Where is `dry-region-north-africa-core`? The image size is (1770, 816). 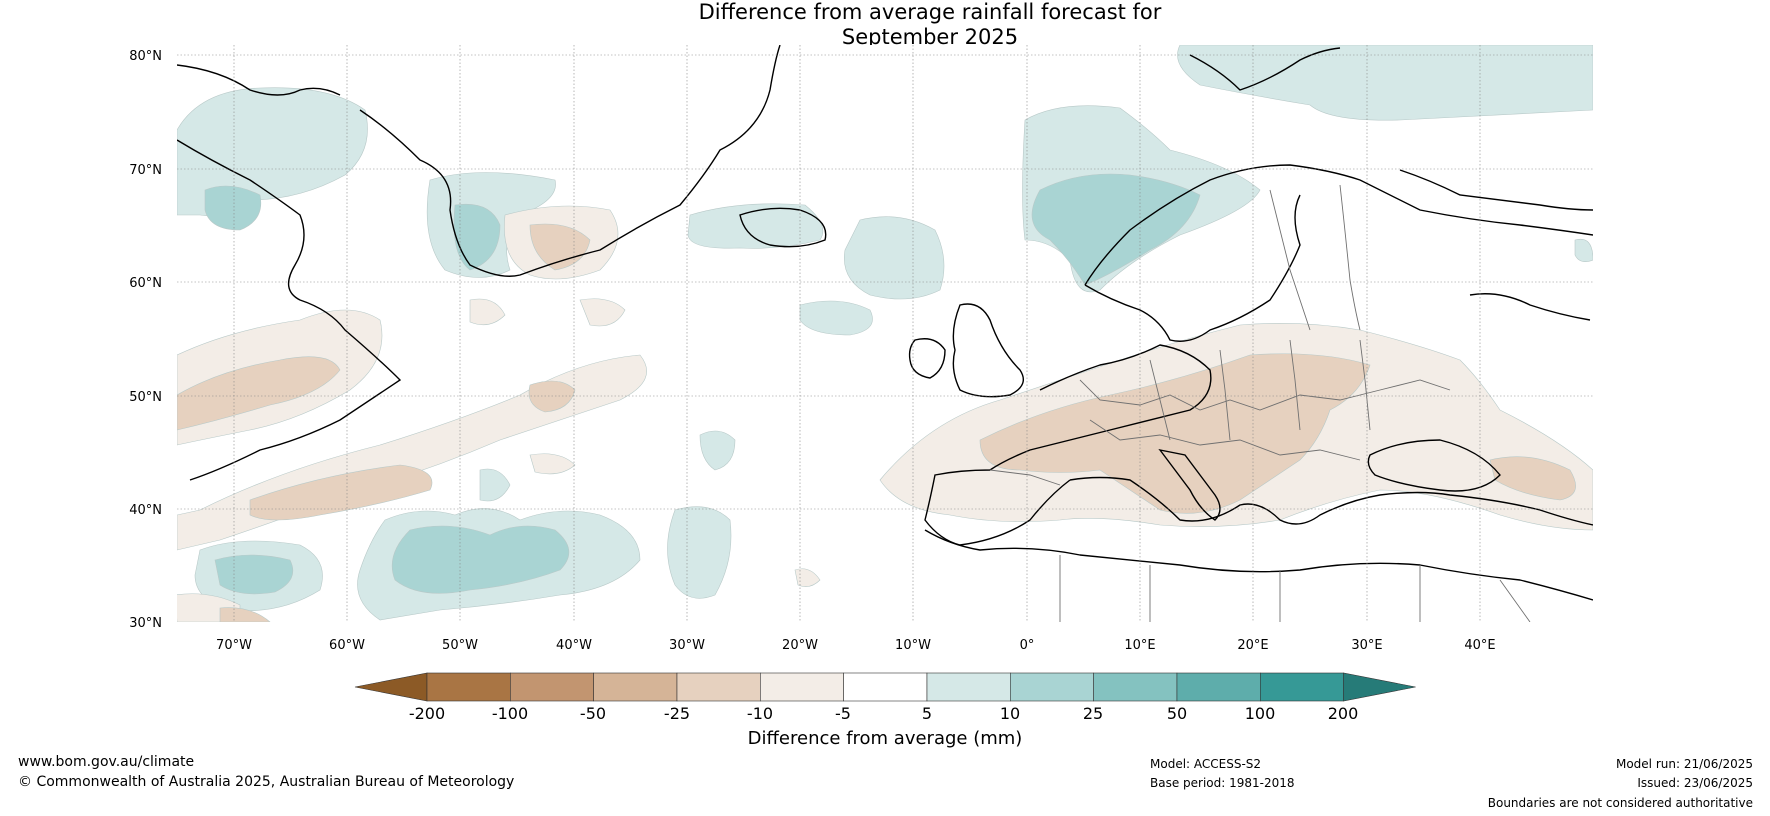 dry-region-north-africa-core is located at coordinates (245, 614).